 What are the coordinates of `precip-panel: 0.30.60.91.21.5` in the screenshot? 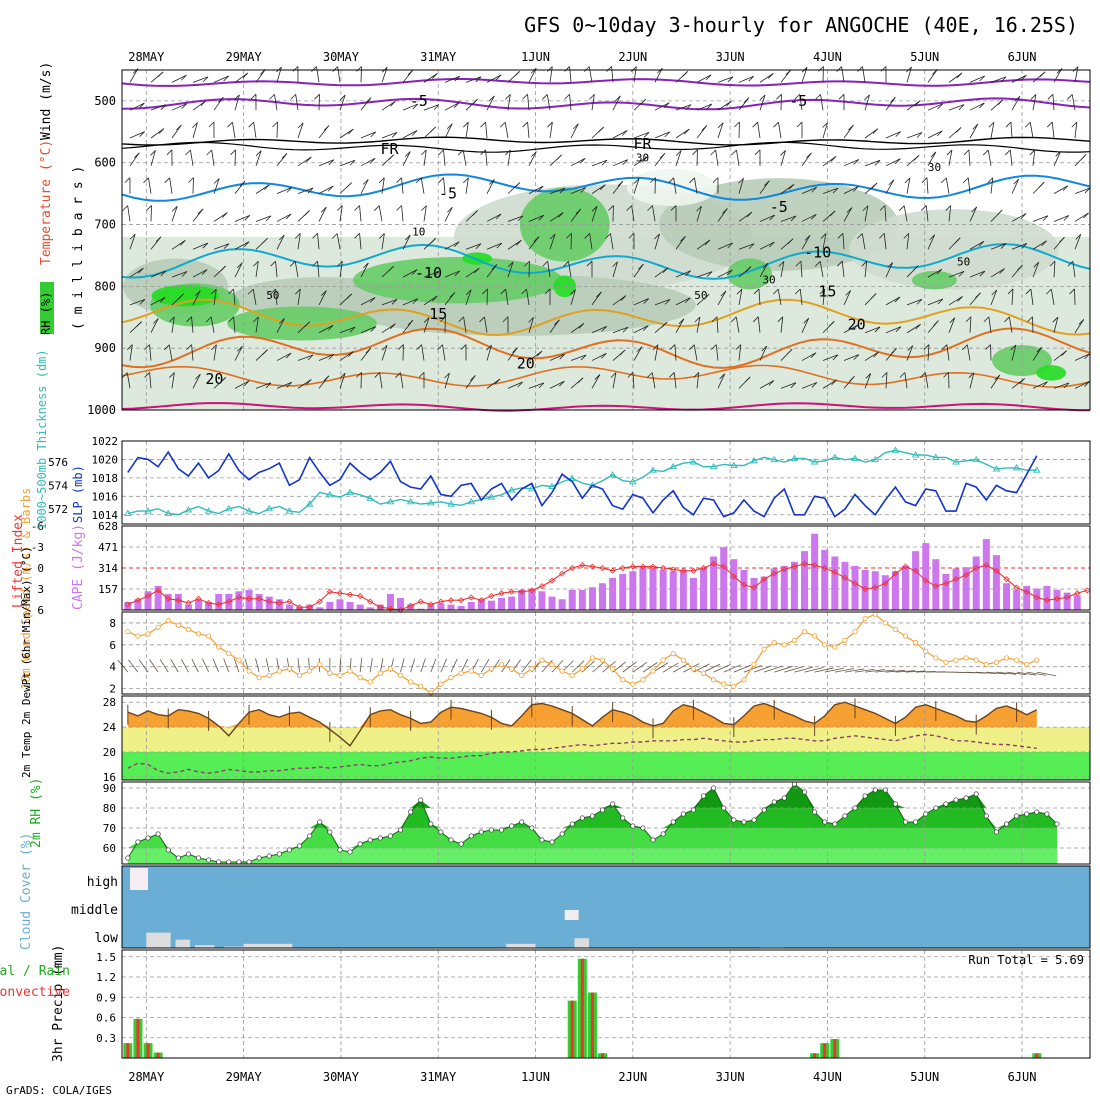 It's located at (593, 1004).